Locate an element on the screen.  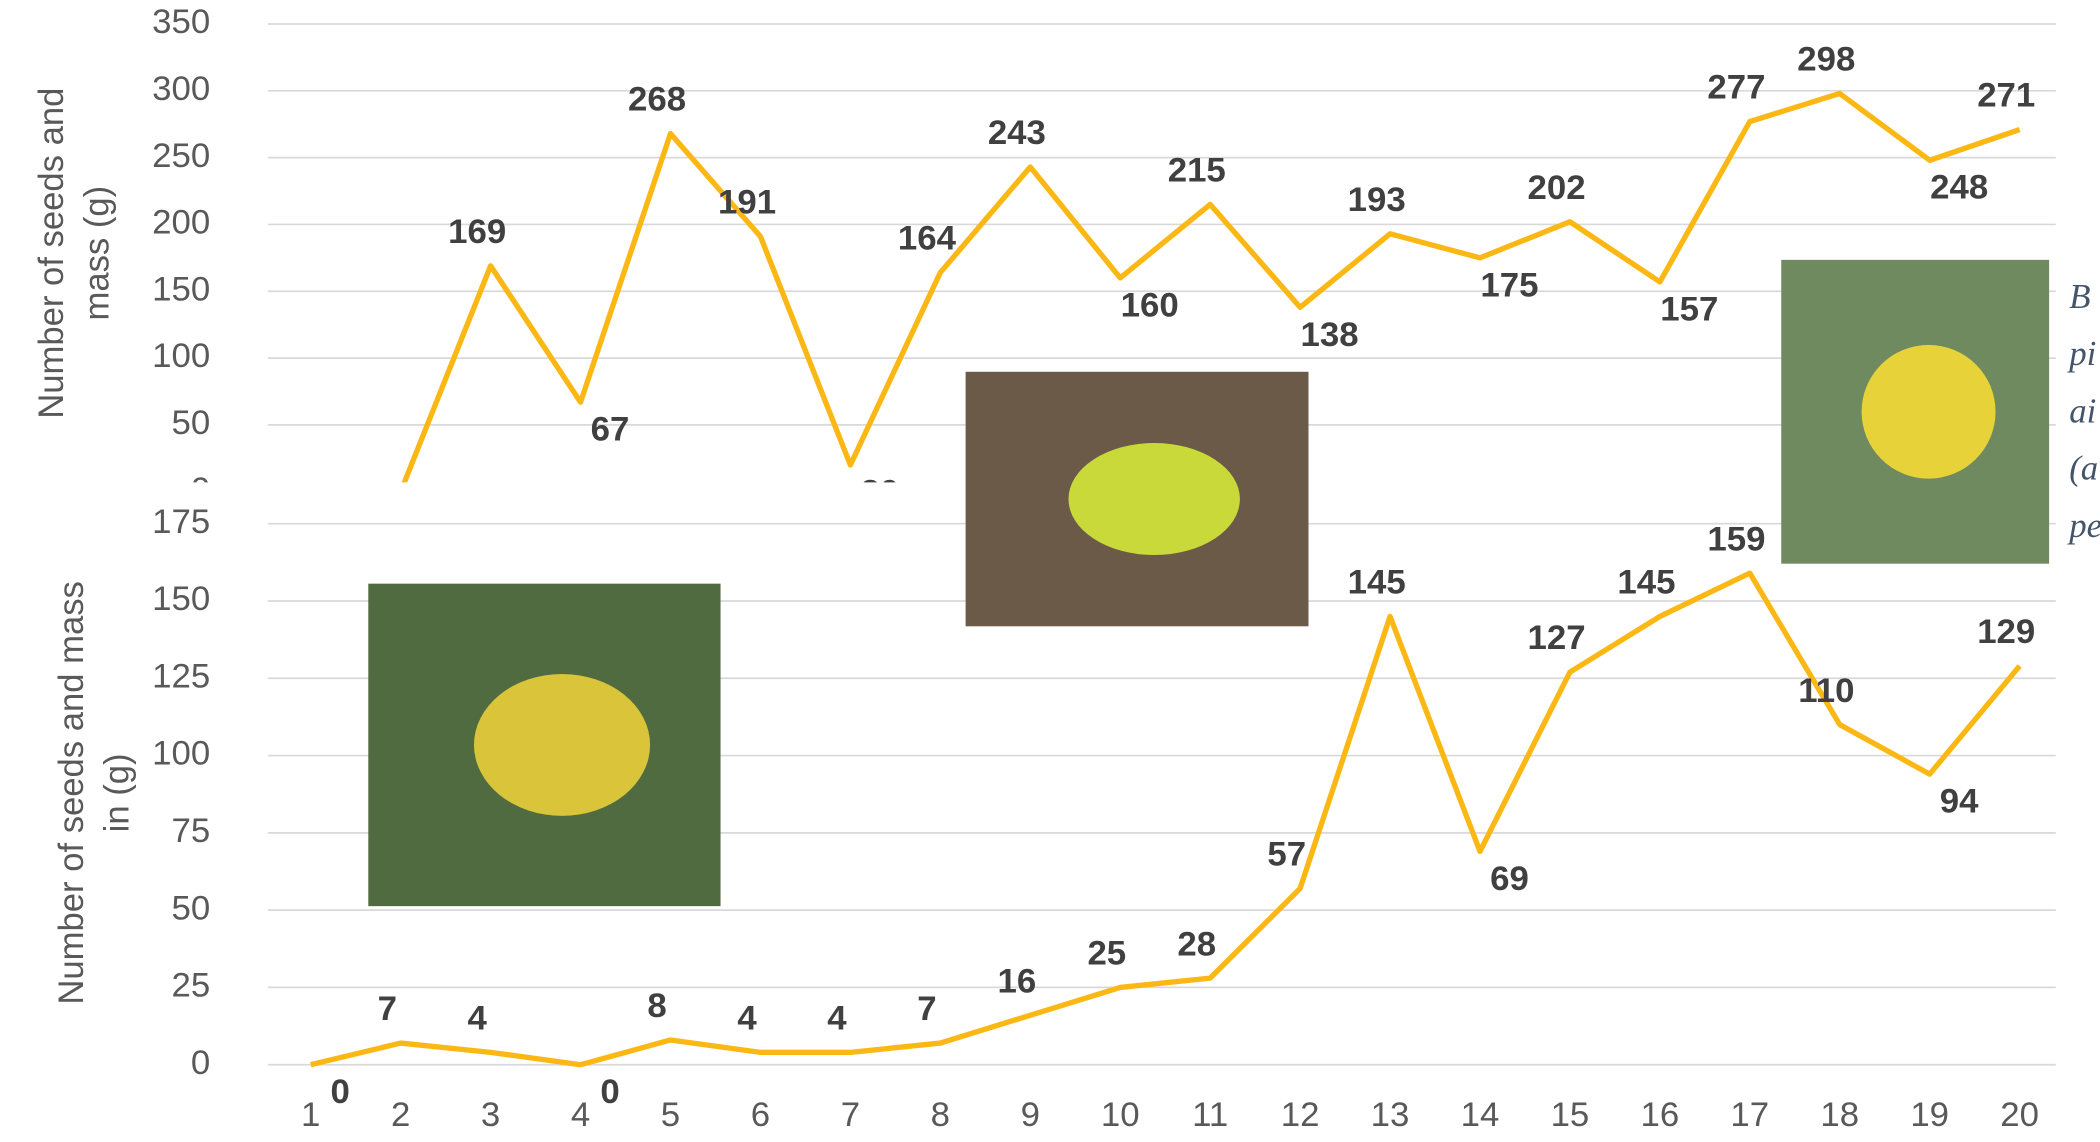
data-label: 202 is located at coordinates (1556, 188).